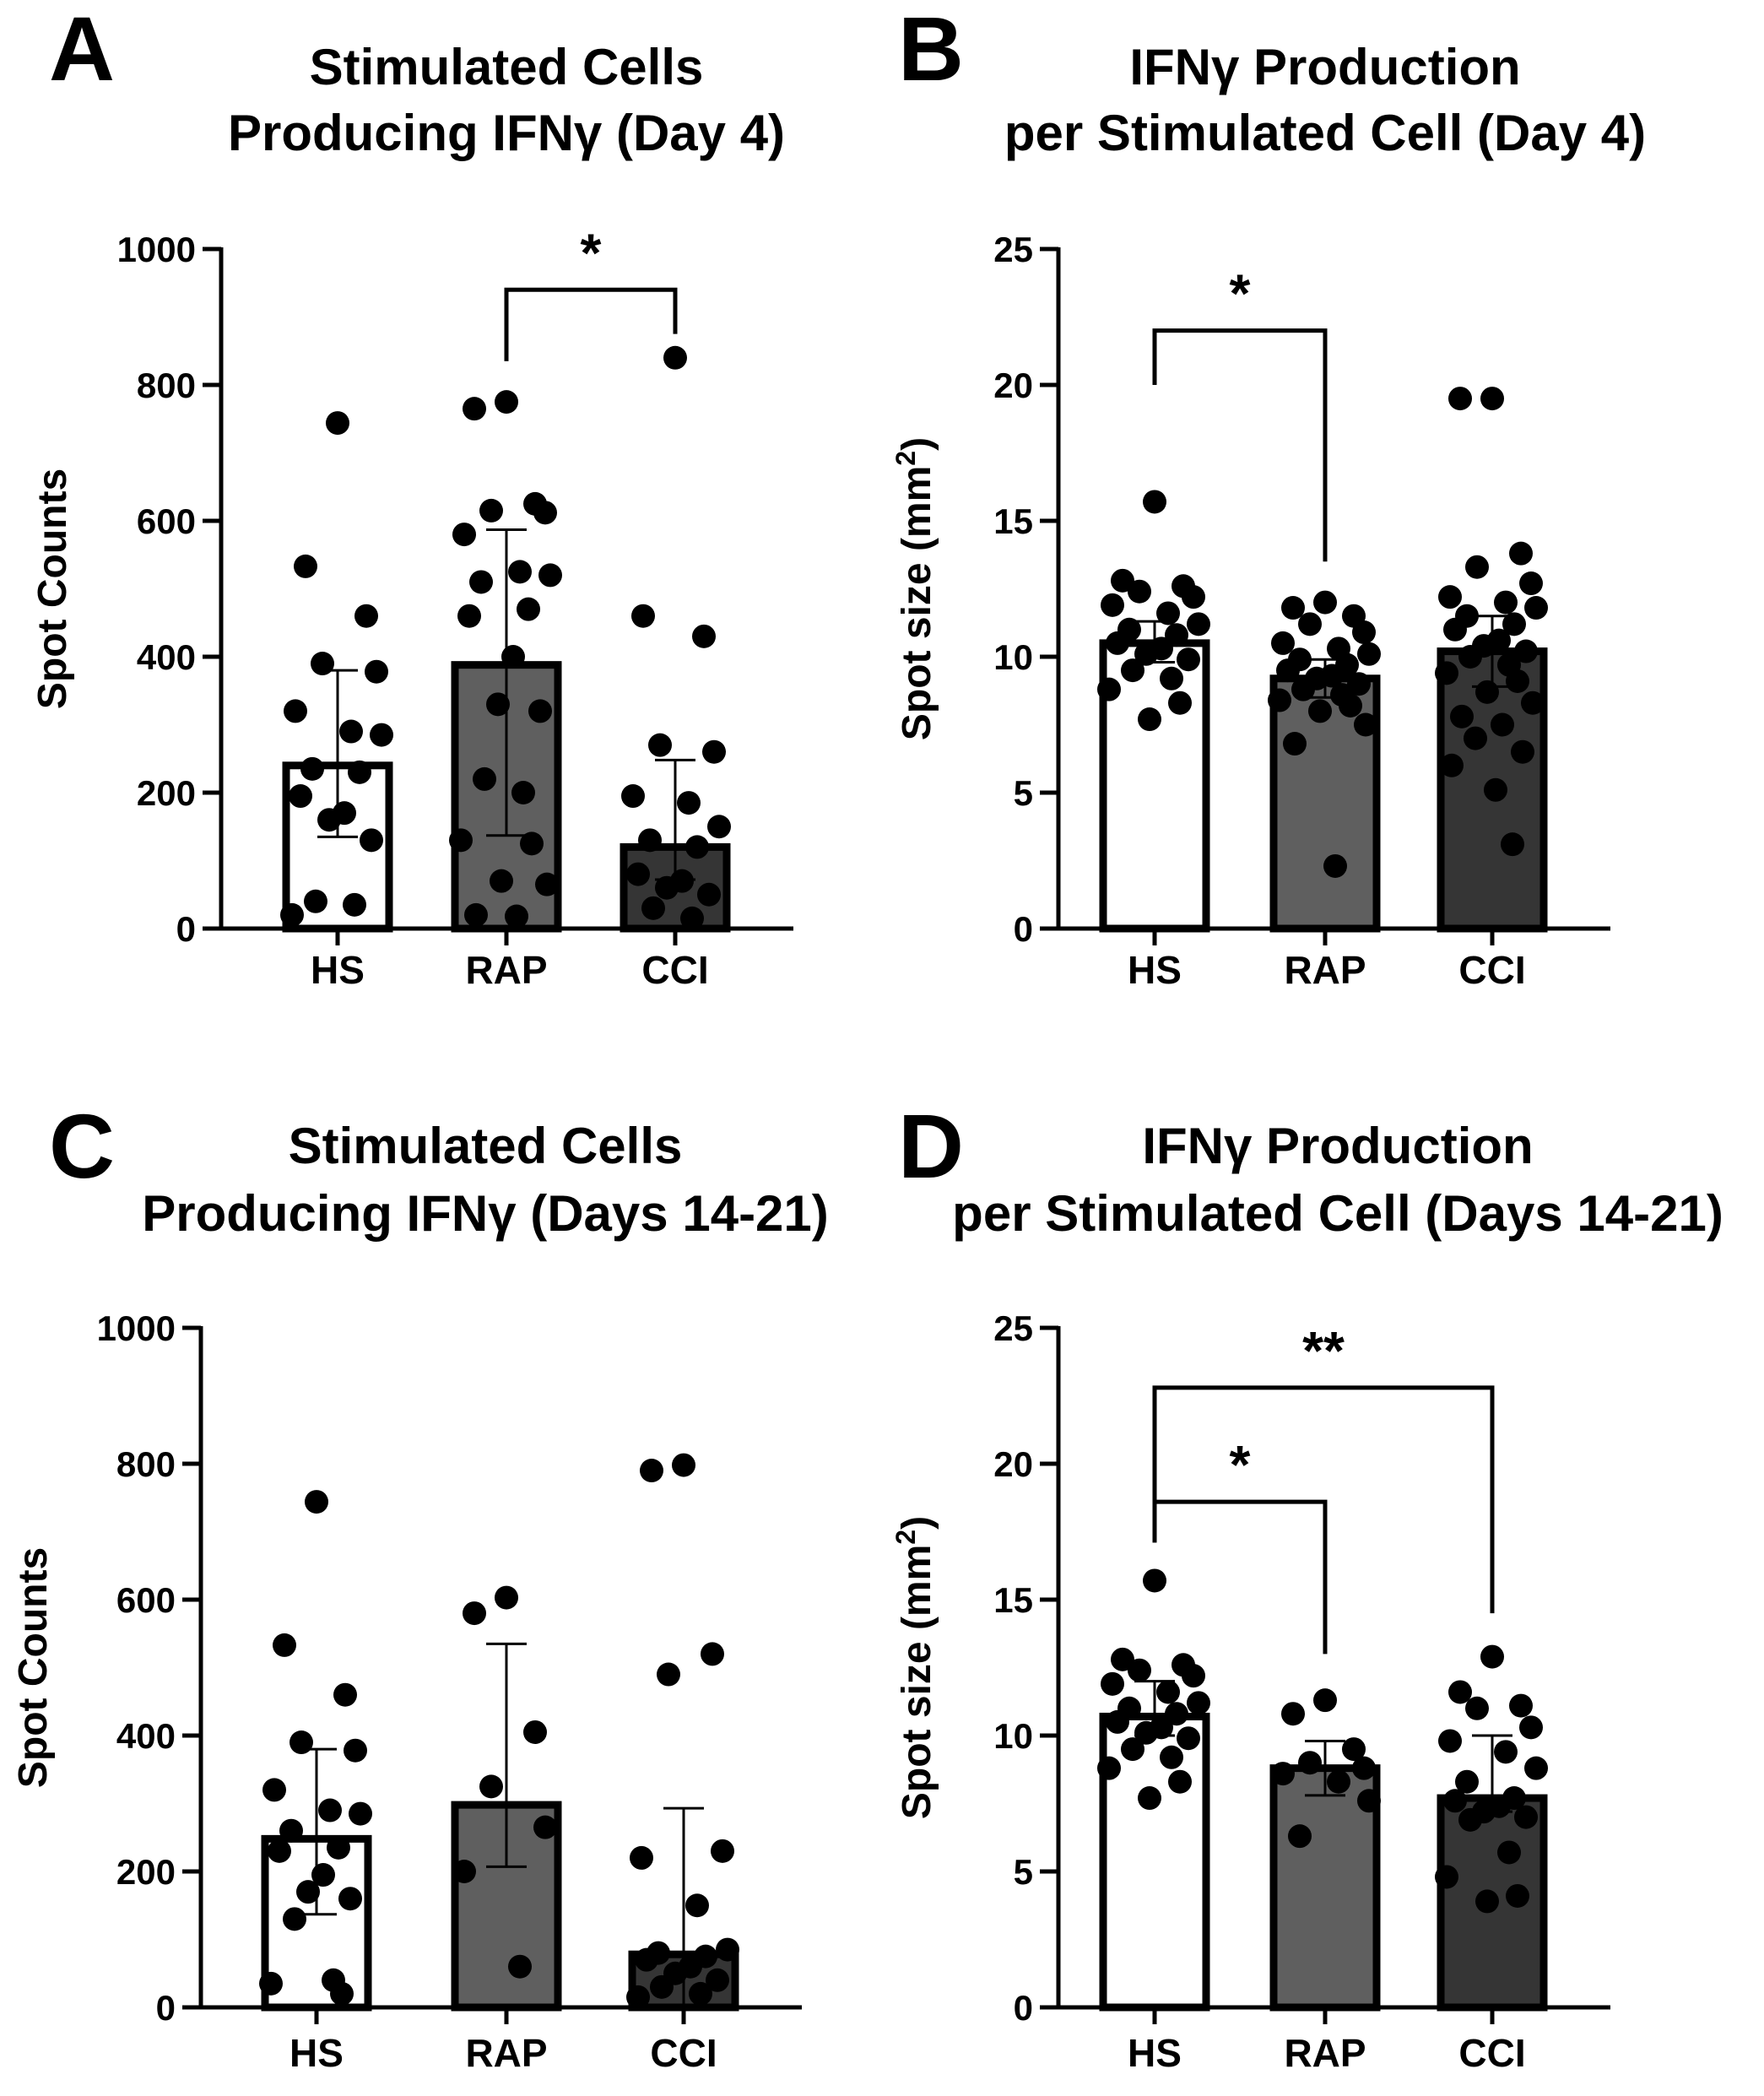  Describe the element at coordinates (1013, 385) in the screenshot. I see `y-tick-label: 20` at that location.